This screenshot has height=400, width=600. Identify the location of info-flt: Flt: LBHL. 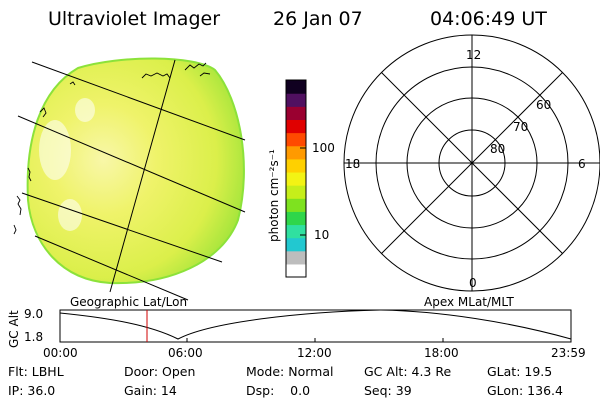
(36, 371).